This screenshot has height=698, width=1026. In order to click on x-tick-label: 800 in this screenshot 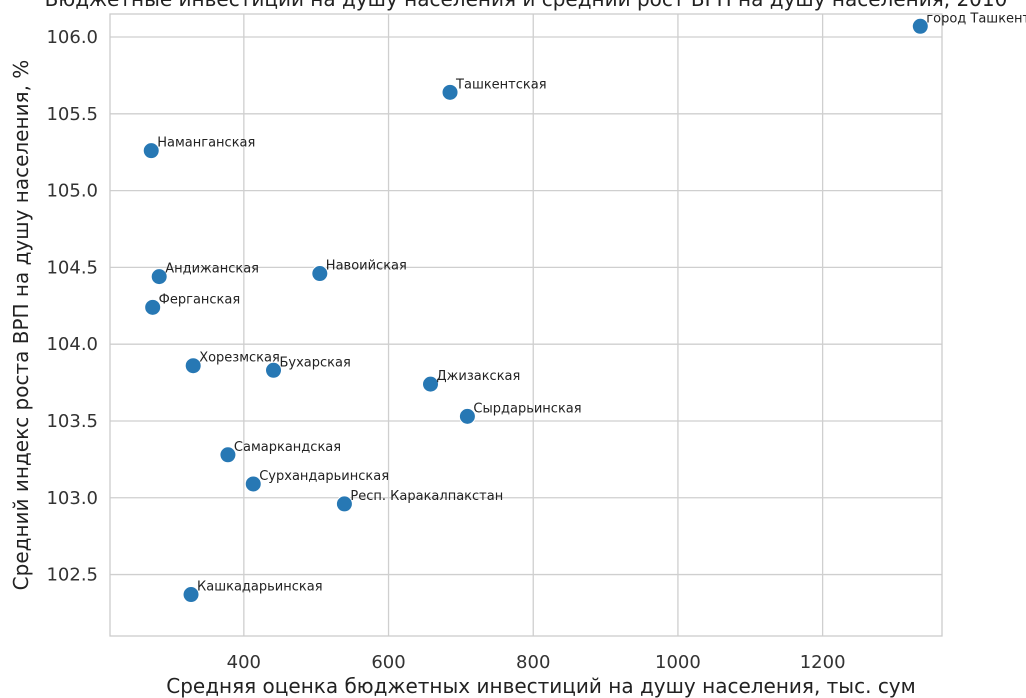, I will do `click(533, 662)`.